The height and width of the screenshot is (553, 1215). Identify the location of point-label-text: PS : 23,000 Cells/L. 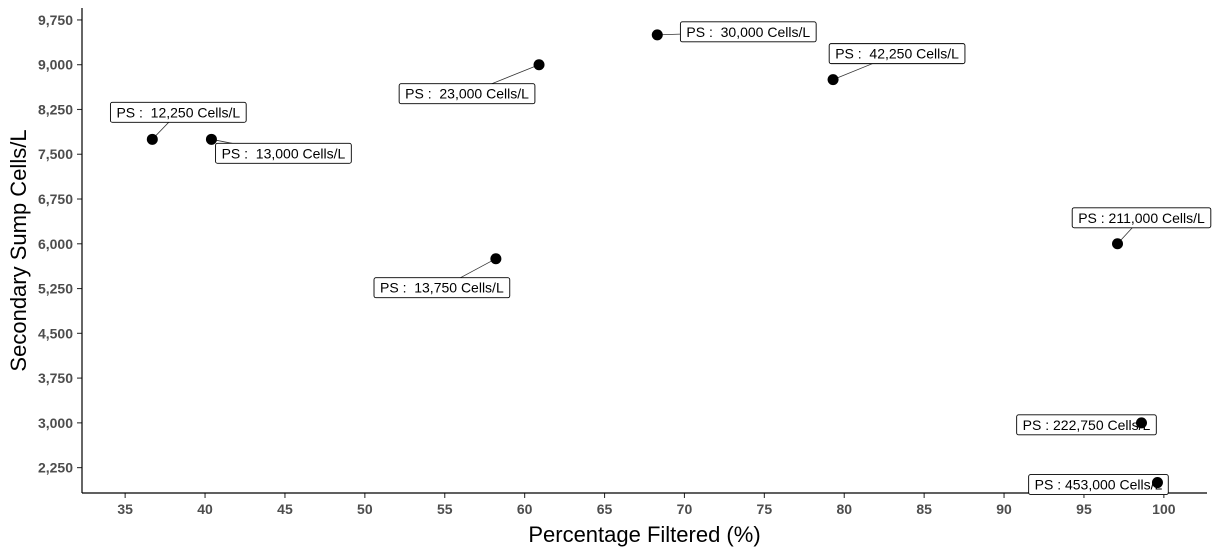
(467, 94).